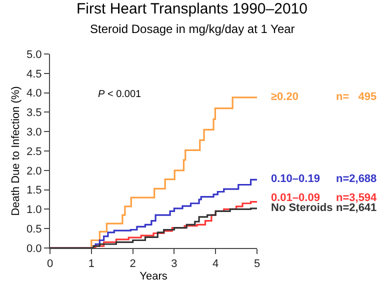  Describe the element at coordinates (174, 264) in the screenshot. I see `x-tick-label: 3` at that location.